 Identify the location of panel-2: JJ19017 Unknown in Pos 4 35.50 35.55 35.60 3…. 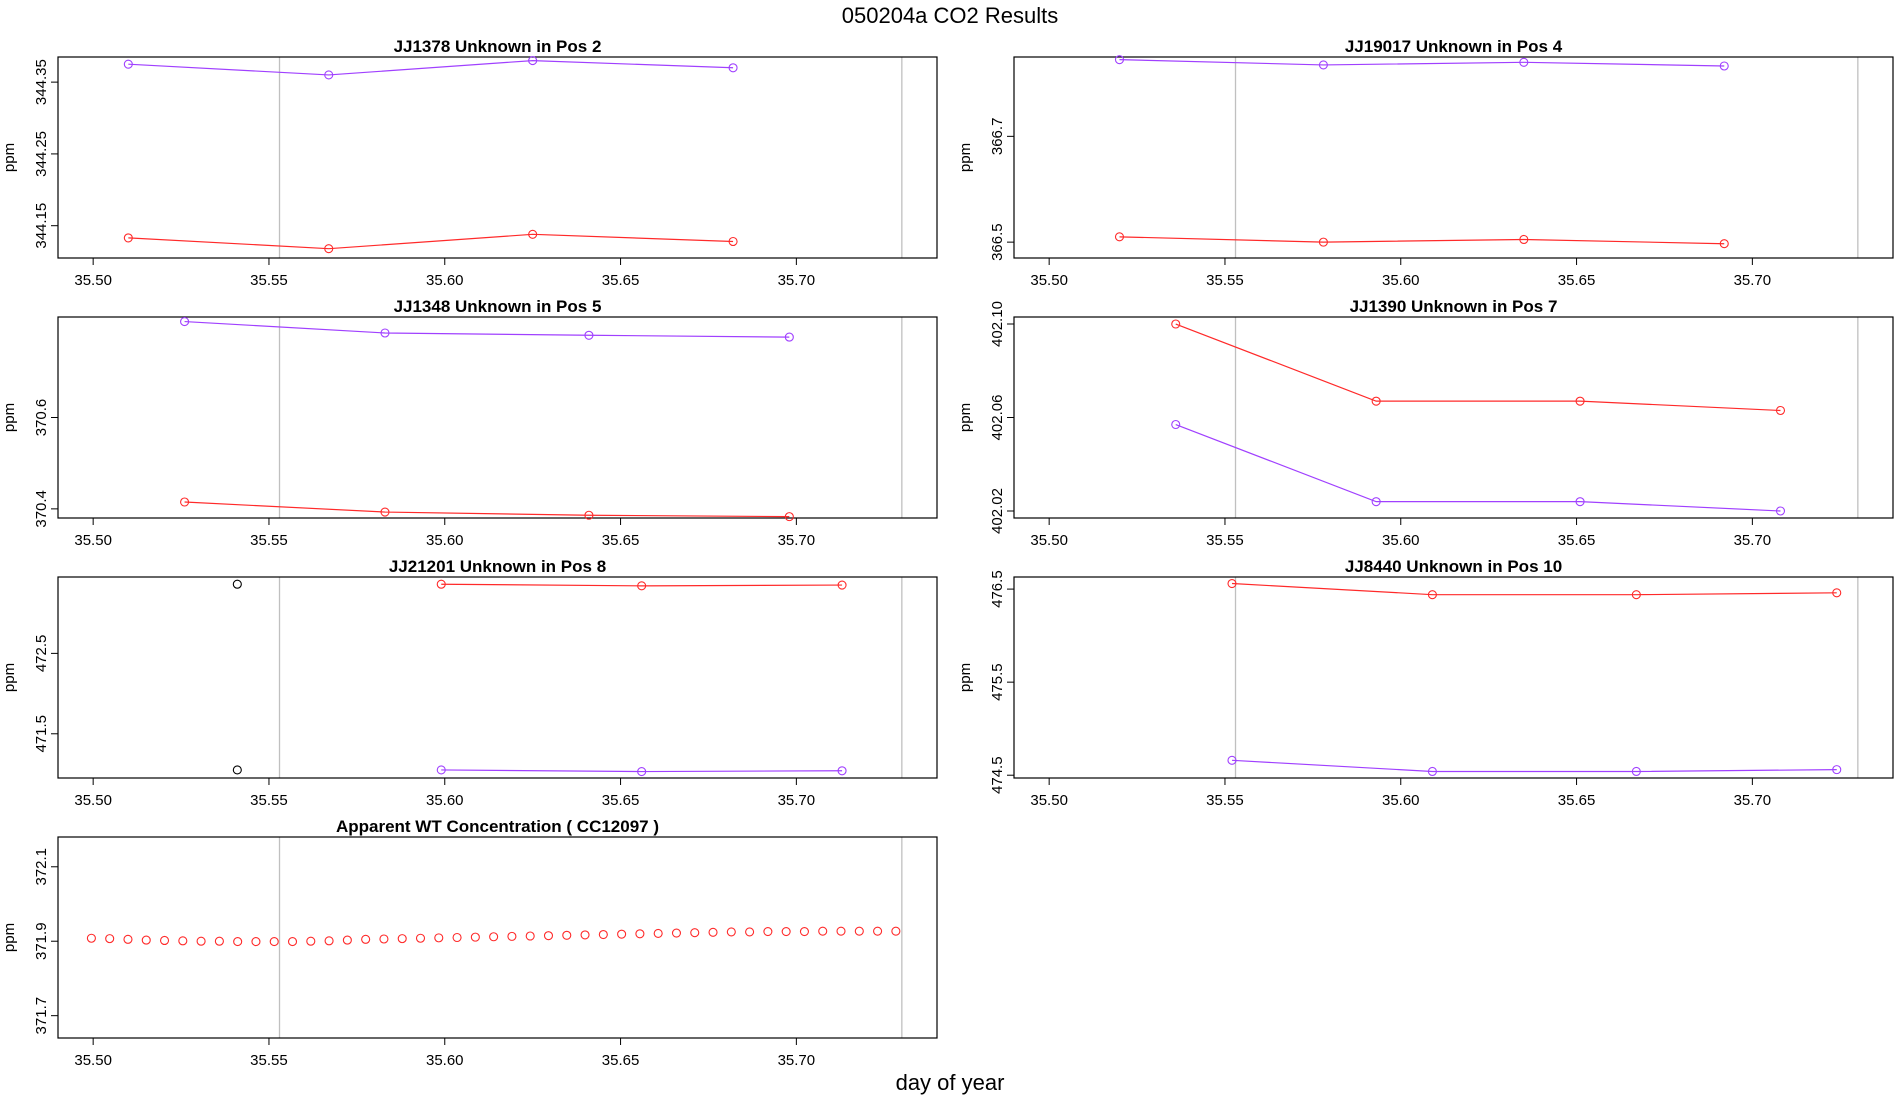
(1425, 163).